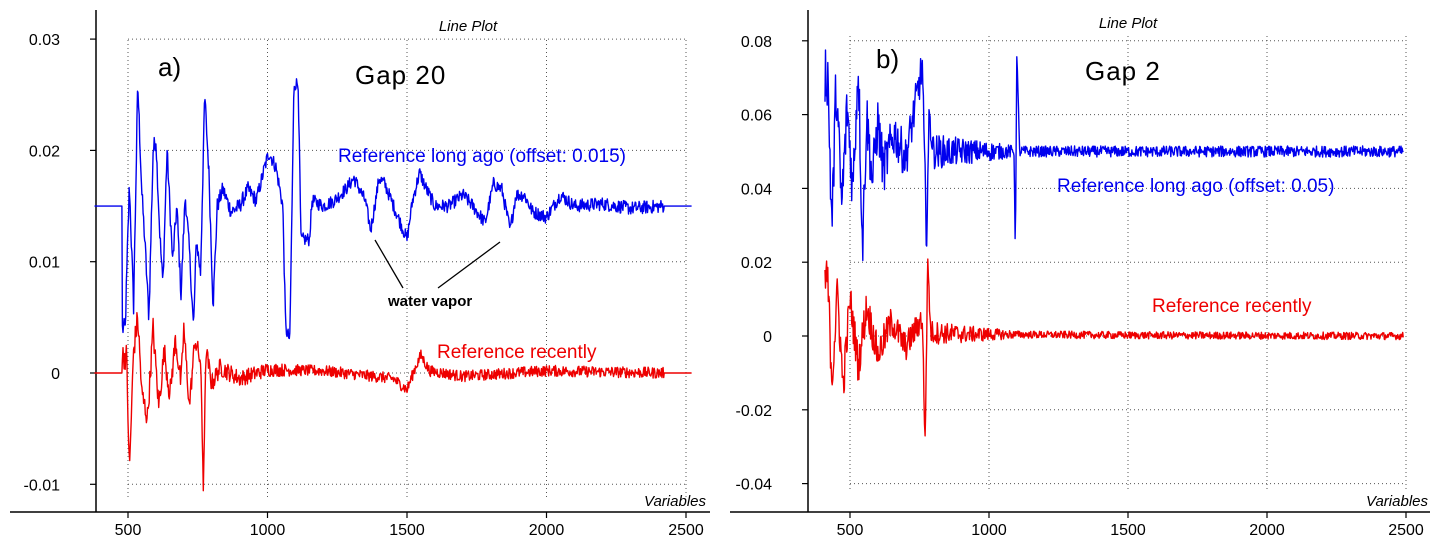 The width and height of the screenshot is (1450, 538). I want to click on panel-a-series-reference-recently-line, so click(393, 402).